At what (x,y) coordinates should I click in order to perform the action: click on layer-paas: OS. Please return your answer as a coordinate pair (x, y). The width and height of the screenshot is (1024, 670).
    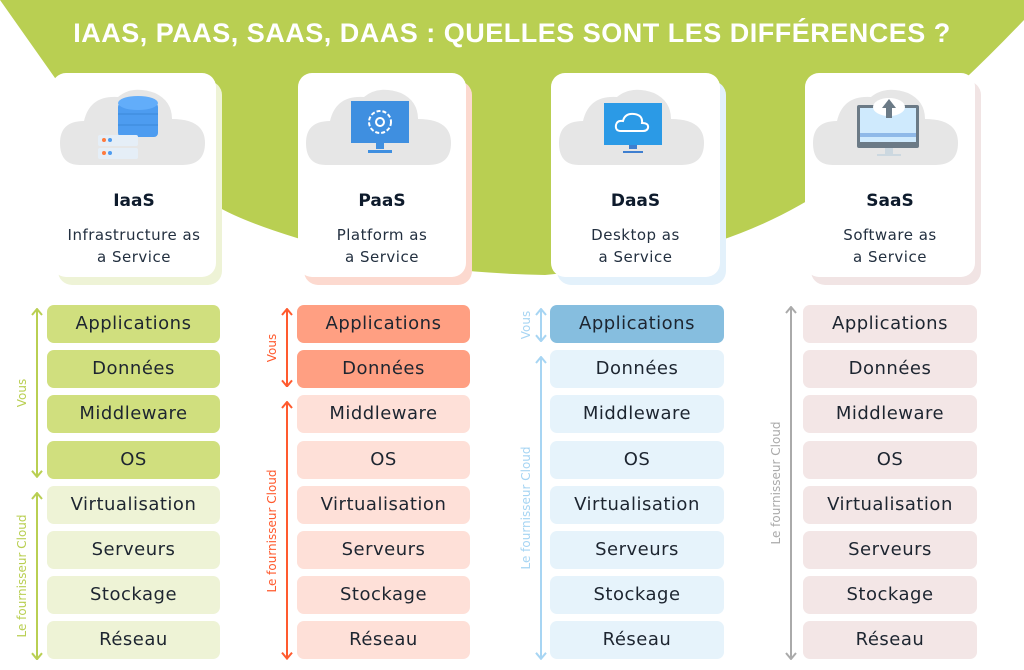
    Looking at the image, I should click on (383, 459).